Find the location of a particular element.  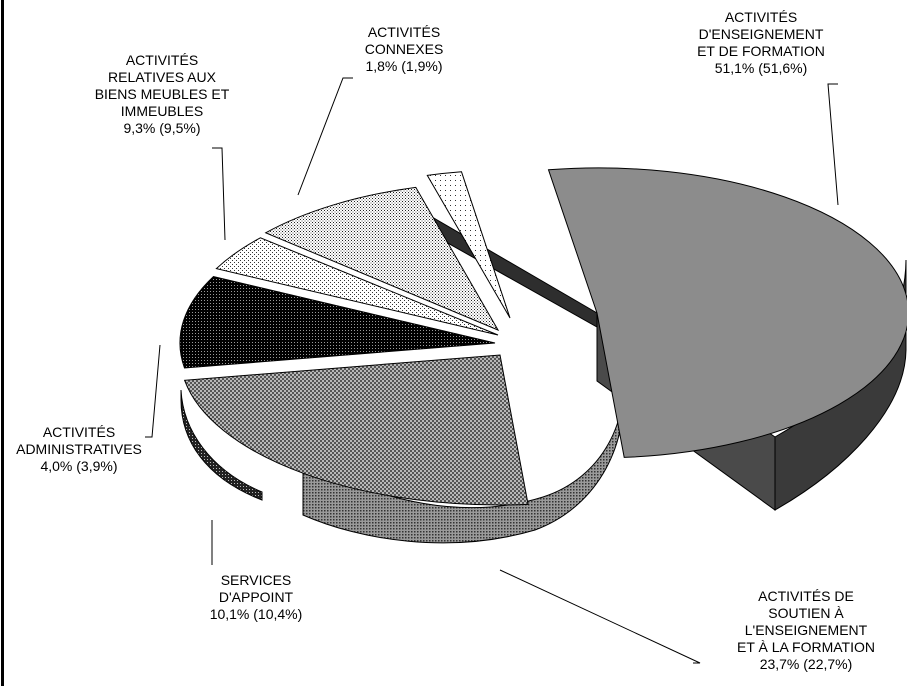

slice-percent-soutien: 23,7% (22,7%) is located at coordinates (806, 664).